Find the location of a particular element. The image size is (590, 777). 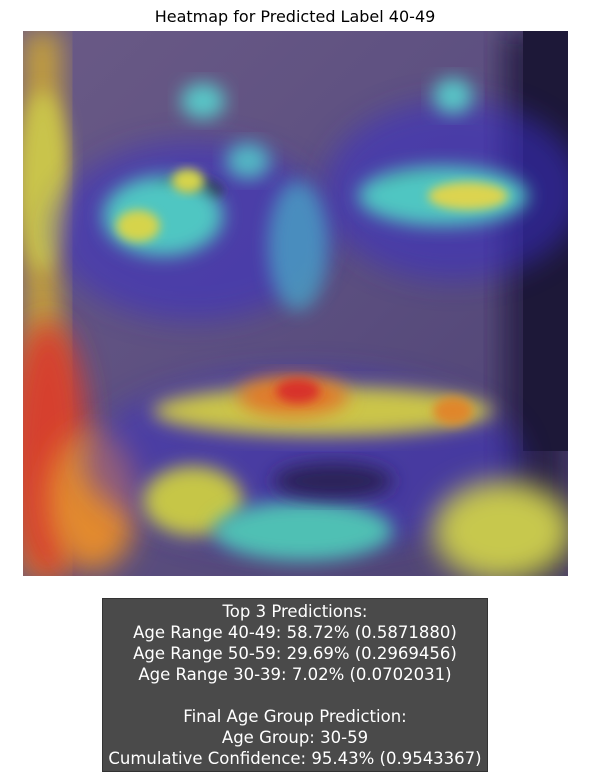

prediction-item: Age Range 30-39: 7.02% (0.0702031) is located at coordinates (295, 674).